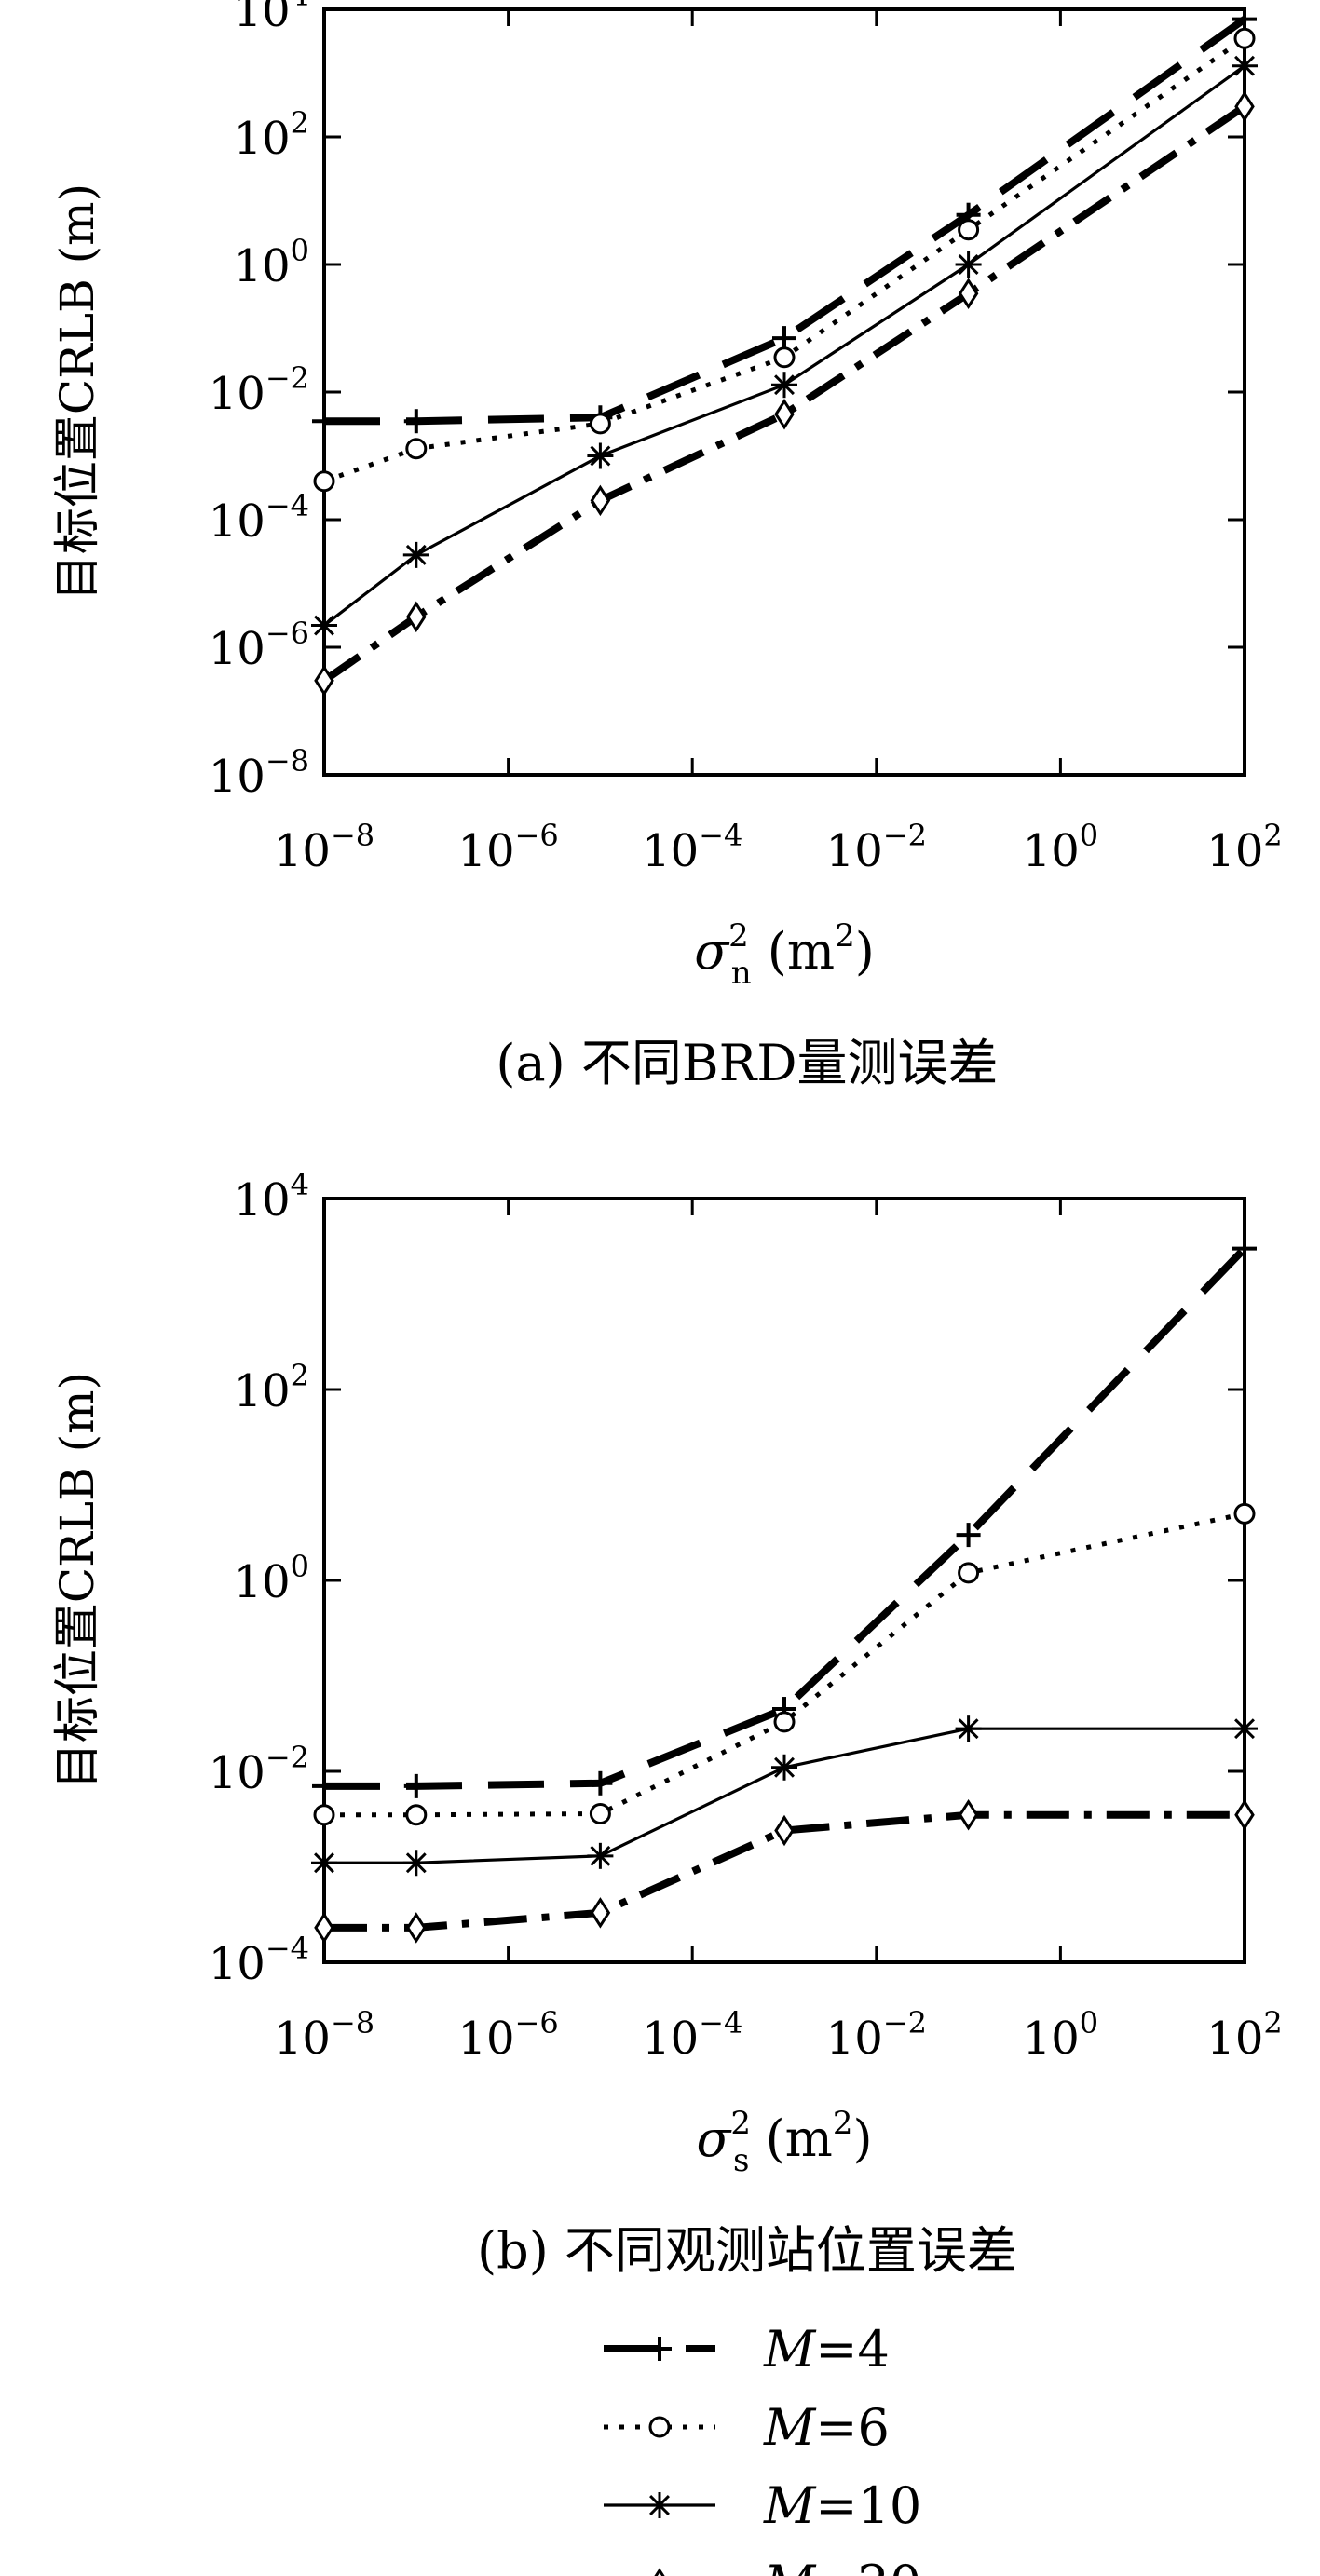 The width and height of the screenshot is (1320, 2576). What do you see at coordinates (787, 2565) in the screenshot?
I see `legend-item: M=20` at bounding box center [787, 2565].